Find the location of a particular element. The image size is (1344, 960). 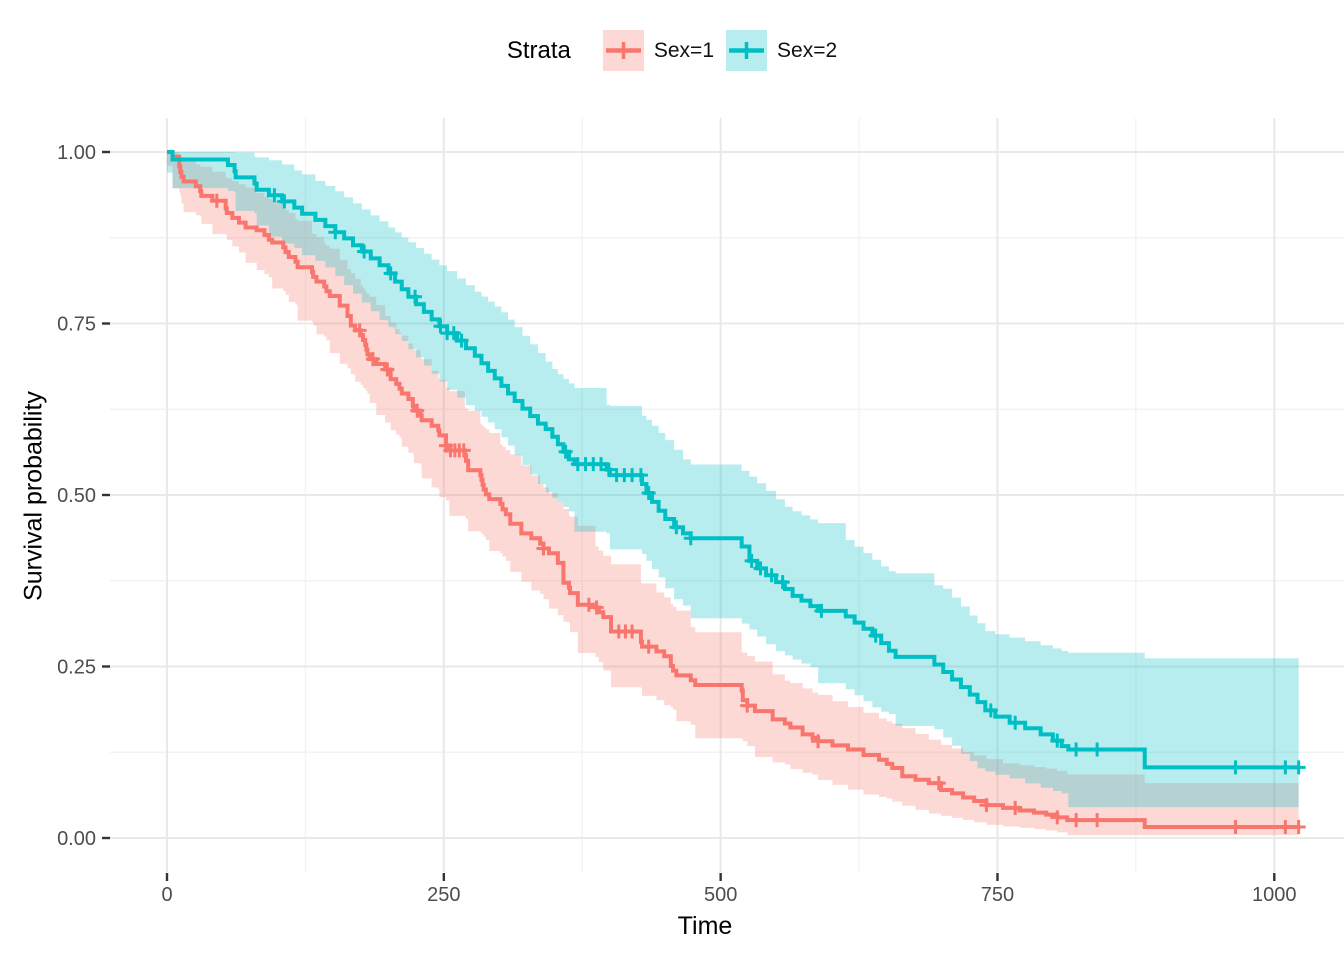

y-tick-label: 0.50 is located at coordinates (76, 496).